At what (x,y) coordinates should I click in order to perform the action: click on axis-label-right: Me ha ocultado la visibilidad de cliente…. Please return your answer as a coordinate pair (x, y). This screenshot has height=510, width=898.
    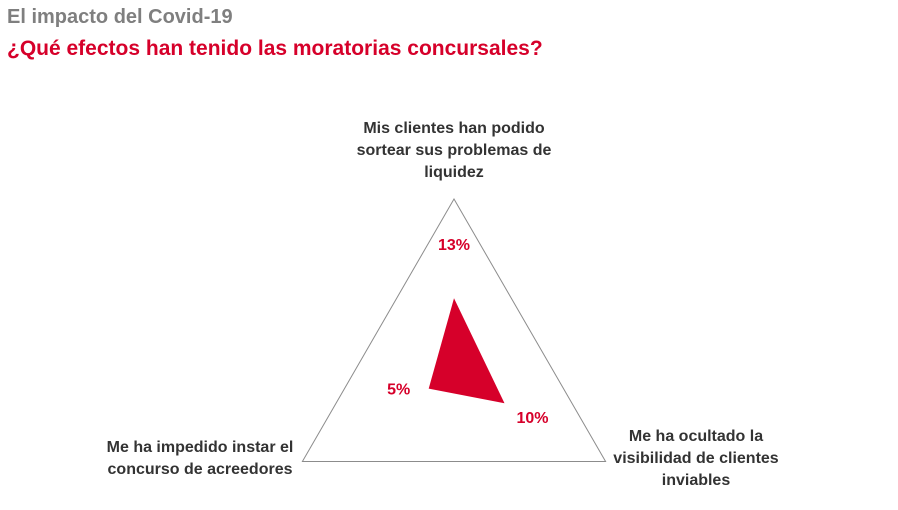
    Looking at the image, I should click on (696, 458).